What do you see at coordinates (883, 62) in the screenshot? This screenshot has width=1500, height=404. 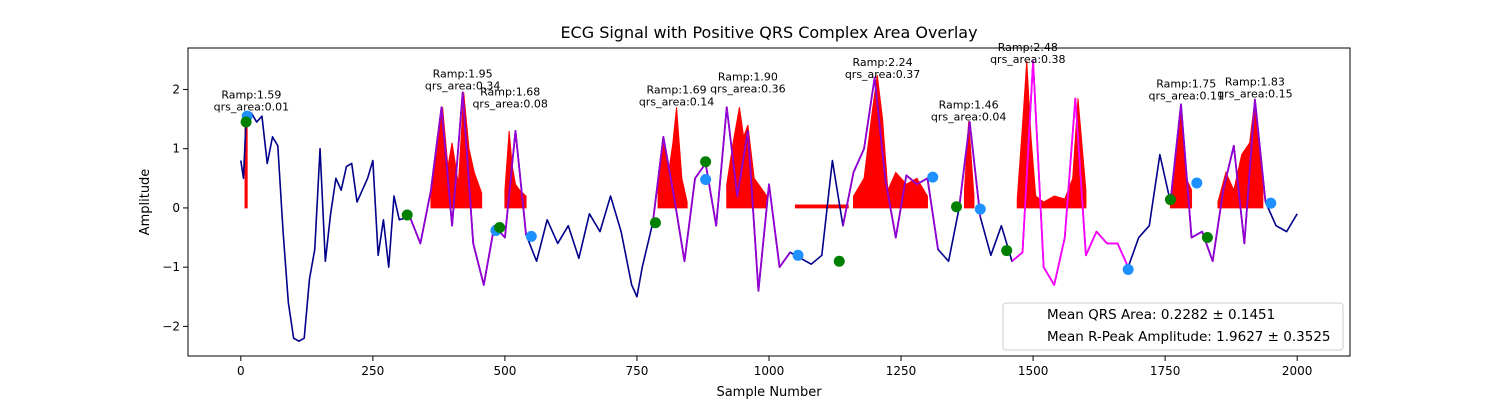 I see `peak-annotation-5-line-0: Ramp:2.24` at bounding box center [883, 62].